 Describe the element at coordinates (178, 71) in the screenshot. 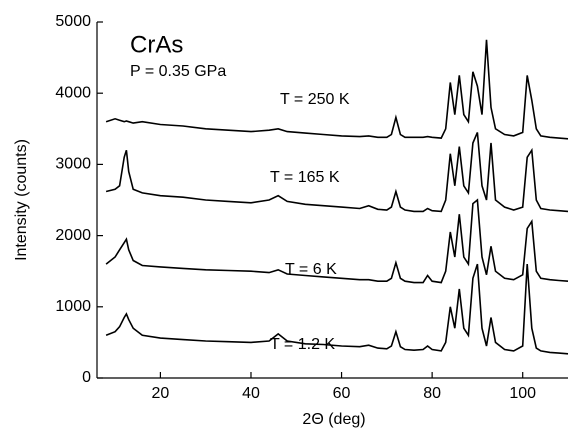

I see `annotation: P = 0.35 GPa` at that location.